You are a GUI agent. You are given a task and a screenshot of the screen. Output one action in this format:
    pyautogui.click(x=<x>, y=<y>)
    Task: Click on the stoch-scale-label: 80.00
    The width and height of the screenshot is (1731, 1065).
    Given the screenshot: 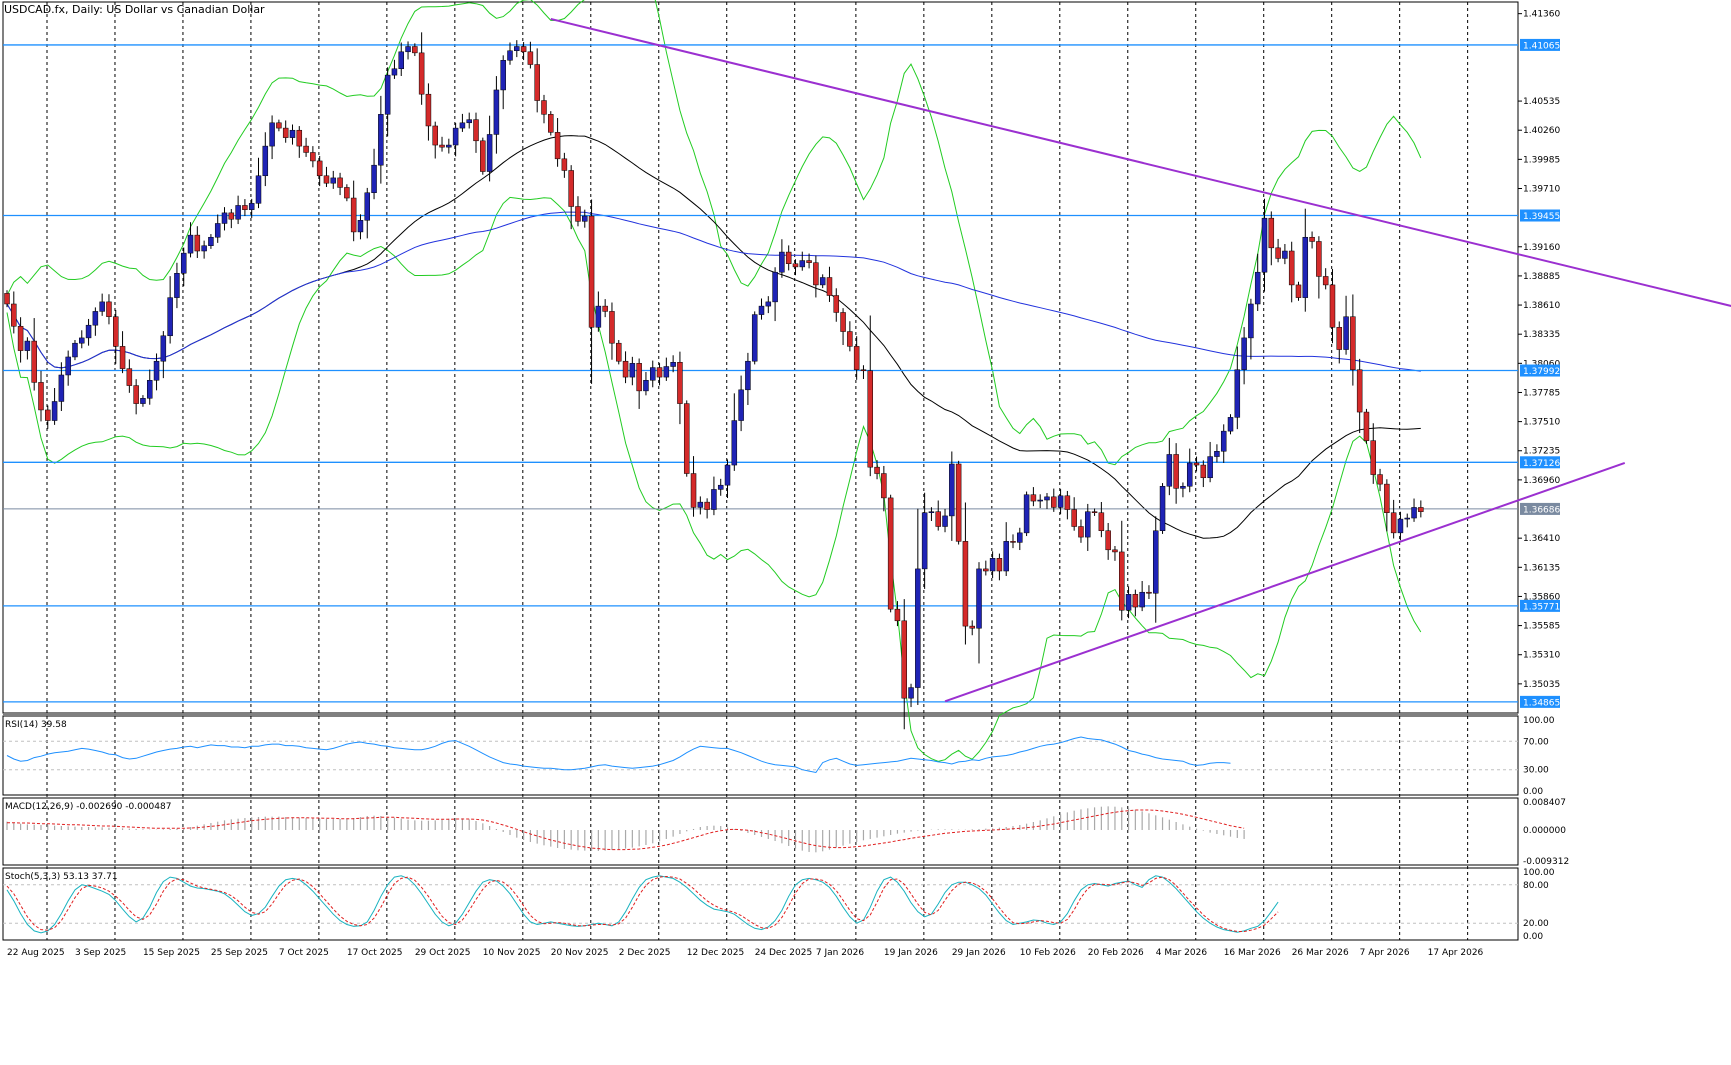 What is the action you would take?
    pyautogui.click(x=1536, y=886)
    